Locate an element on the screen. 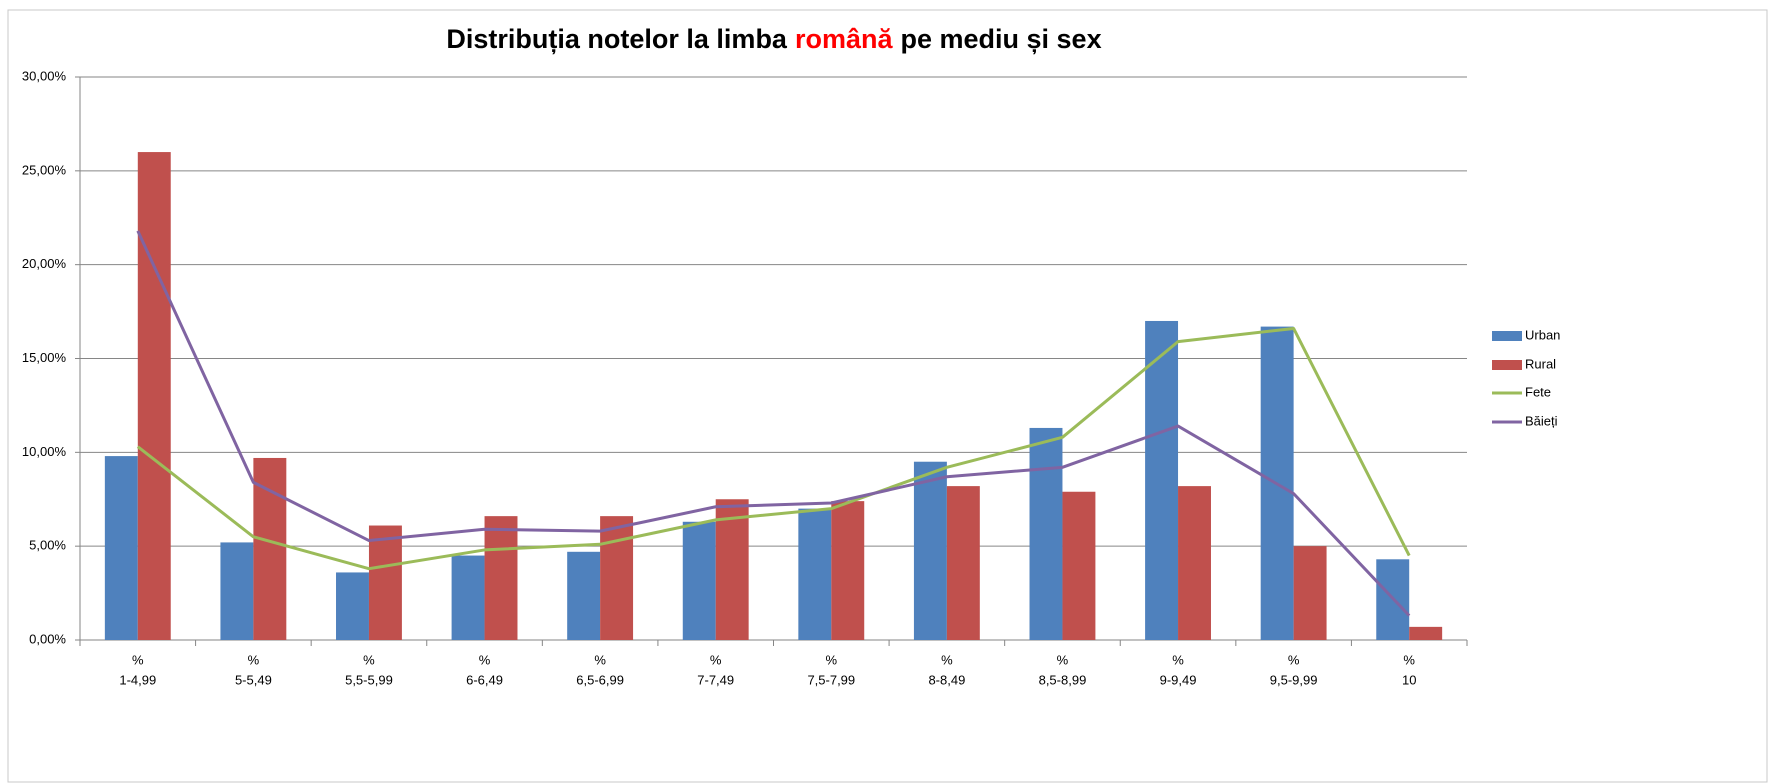  x-tick-label: 7-7,49 is located at coordinates (715, 679).